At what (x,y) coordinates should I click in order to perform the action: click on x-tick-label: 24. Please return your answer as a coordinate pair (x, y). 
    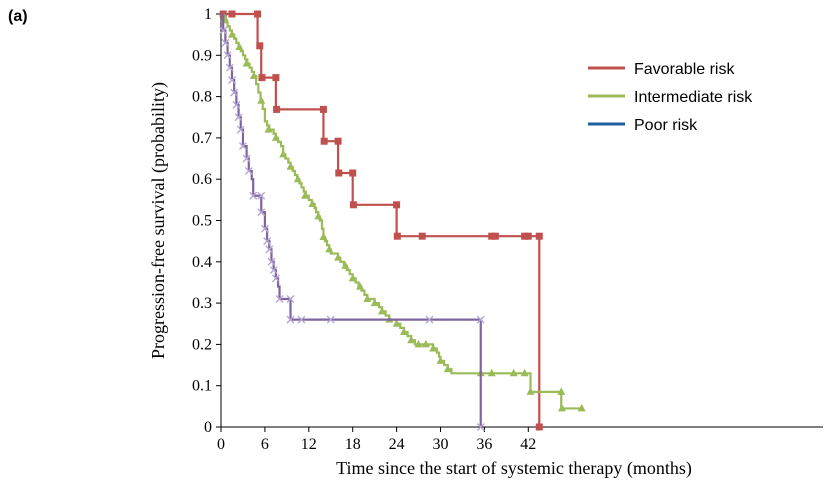
    Looking at the image, I should click on (397, 444).